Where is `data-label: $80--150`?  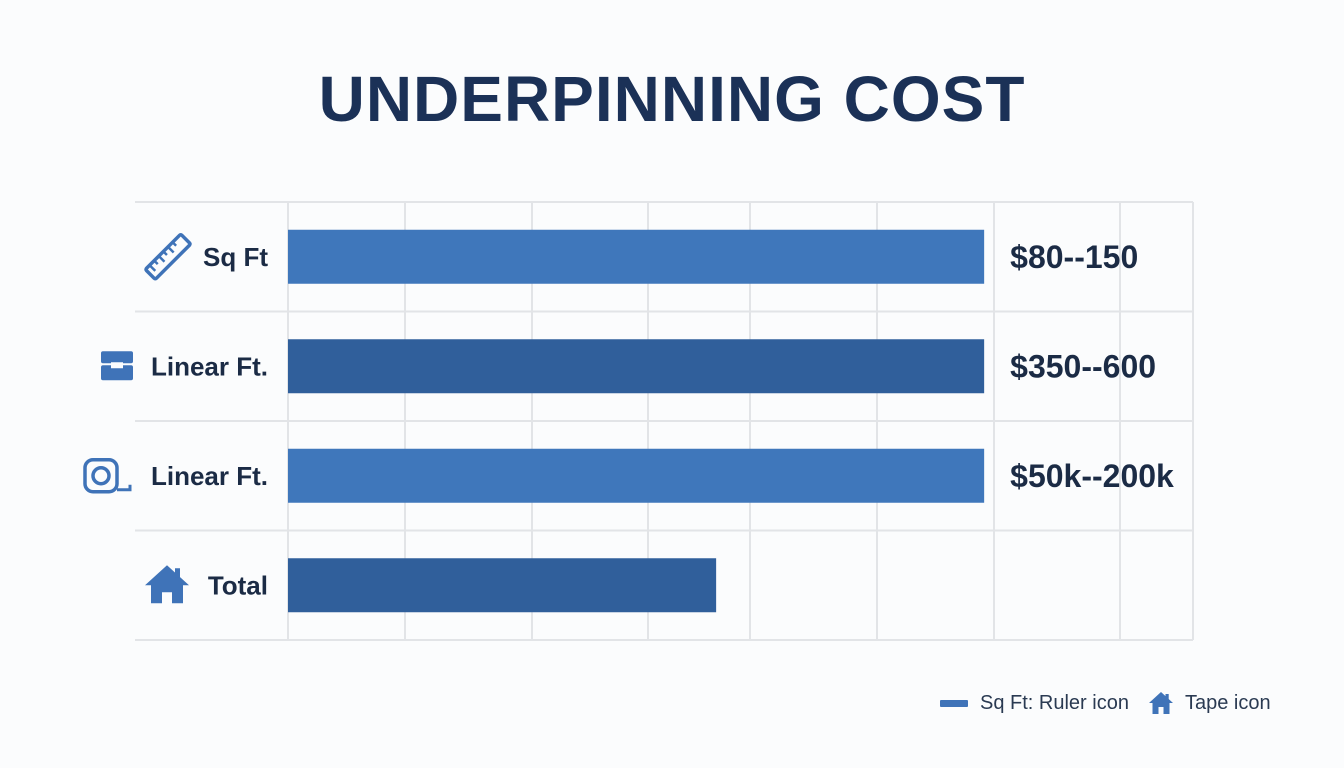
data-label: $80--150 is located at coordinates (1074, 257).